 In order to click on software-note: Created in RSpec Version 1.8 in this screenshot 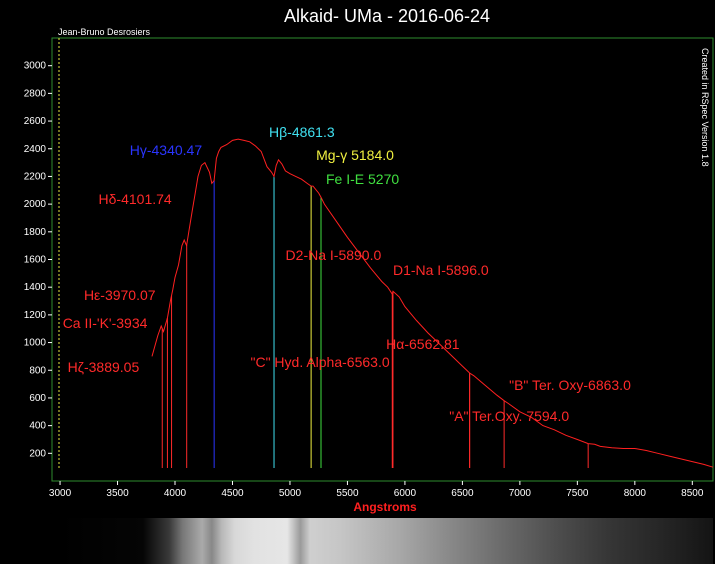, I will do `click(705, 107)`.